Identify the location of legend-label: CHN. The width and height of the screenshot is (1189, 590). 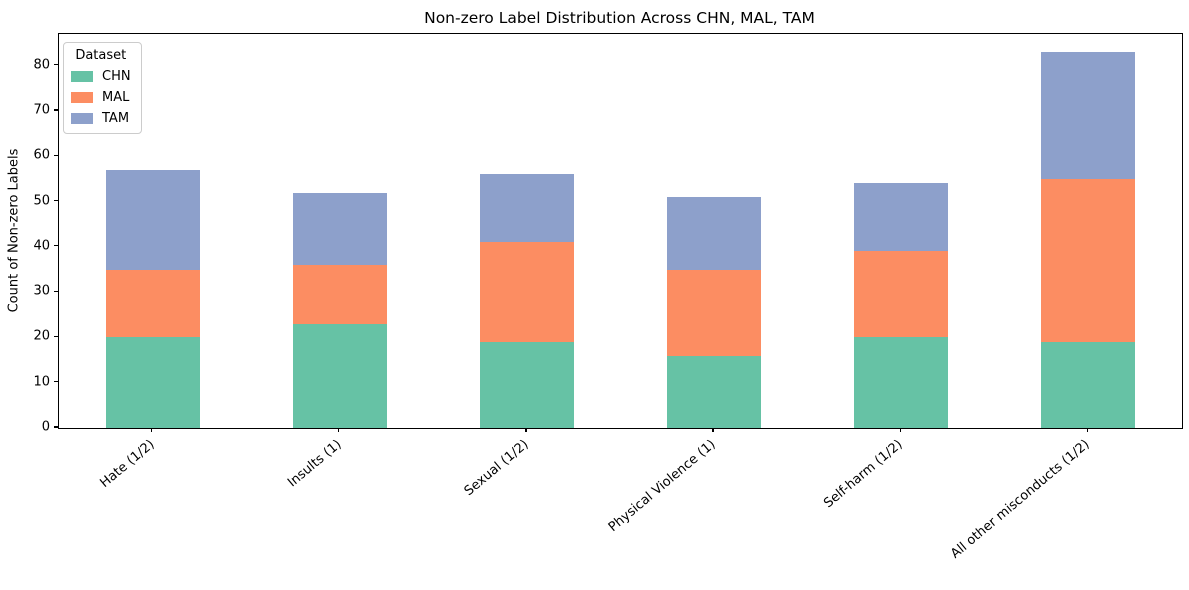
(116, 76).